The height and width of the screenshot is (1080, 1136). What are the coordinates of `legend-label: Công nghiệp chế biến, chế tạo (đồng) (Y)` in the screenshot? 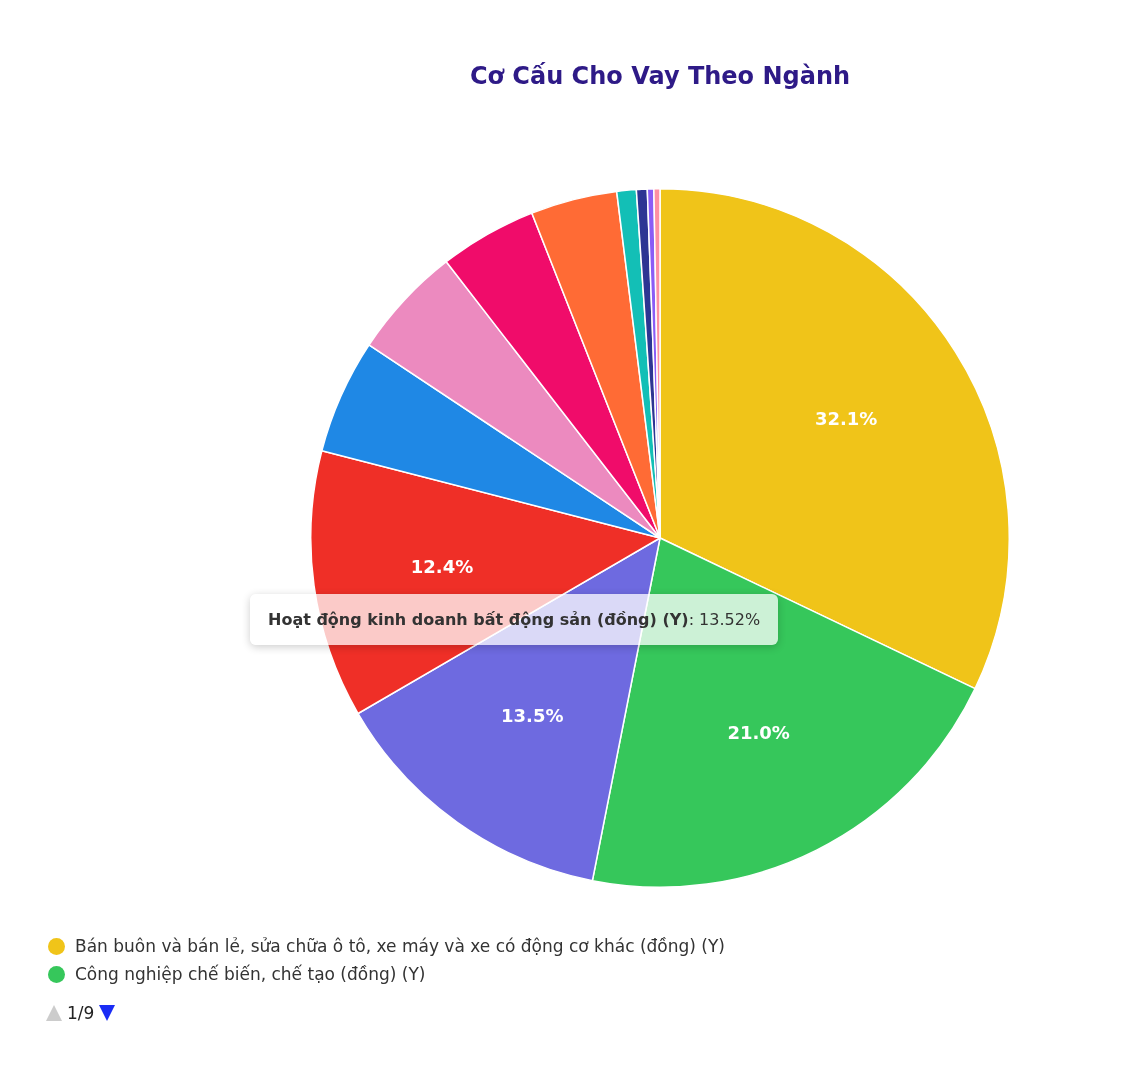 It's located at (250, 974).